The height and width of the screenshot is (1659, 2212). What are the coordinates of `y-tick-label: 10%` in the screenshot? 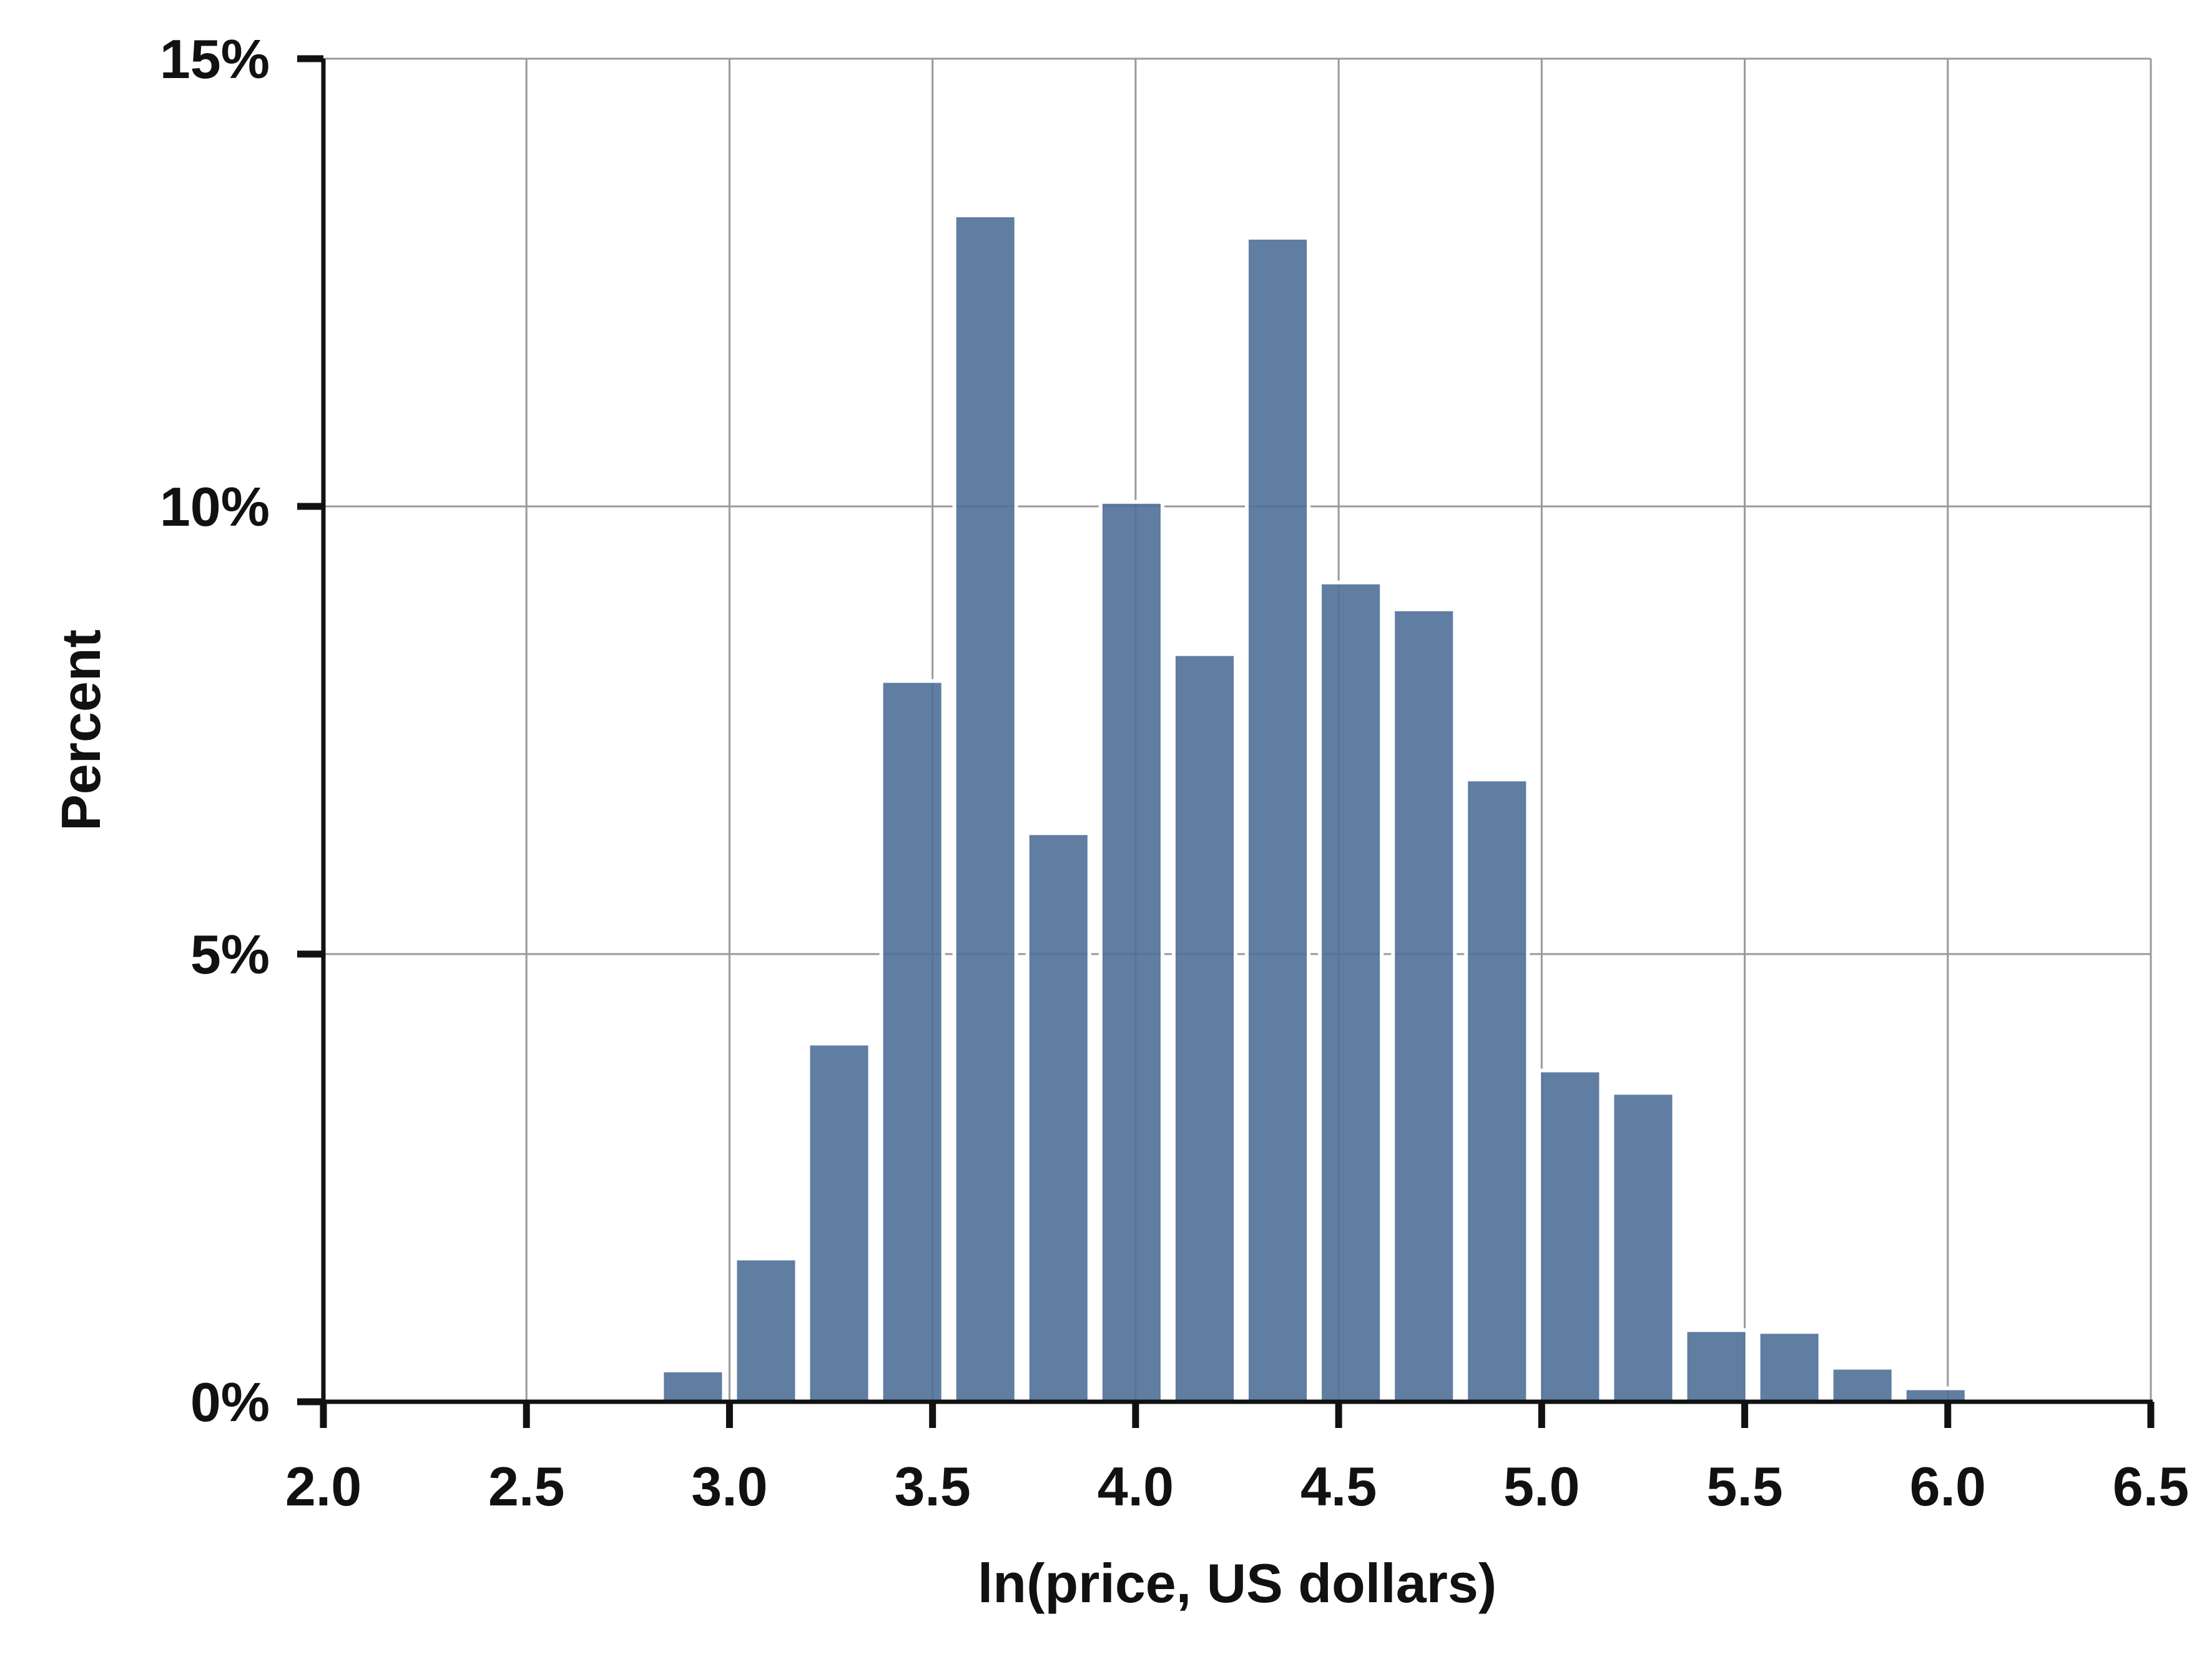 It's located at (215, 507).